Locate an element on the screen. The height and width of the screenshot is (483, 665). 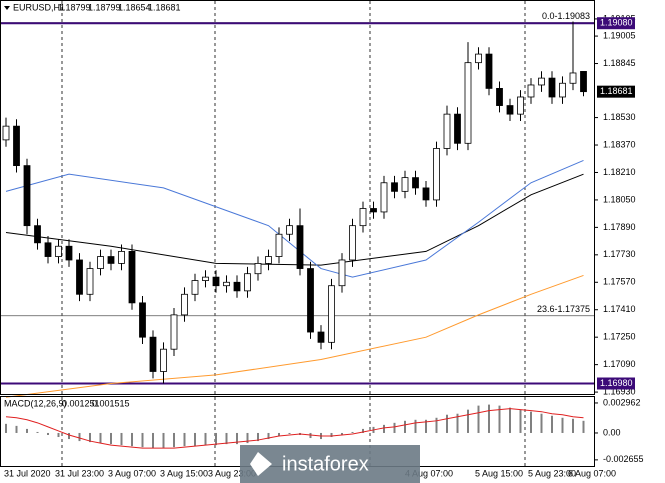
price-box is located at coordinates (616, 91).